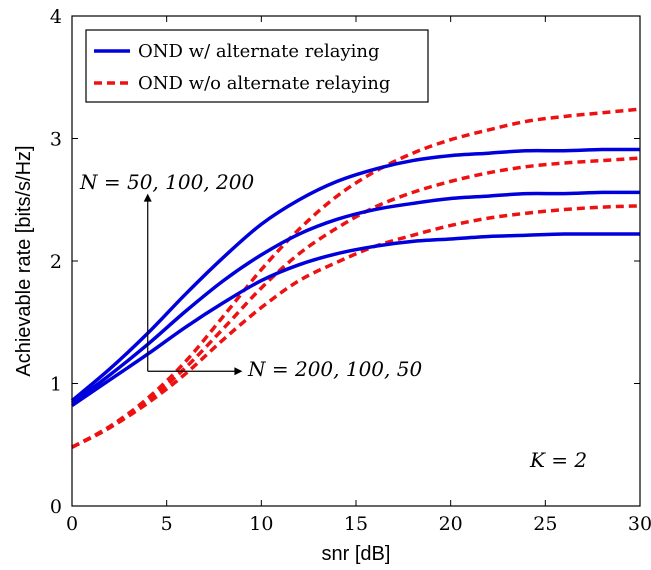 The image size is (651, 570). Describe the element at coordinates (56, 507) in the screenshot. I see `y-tick-label: 0` at that location.